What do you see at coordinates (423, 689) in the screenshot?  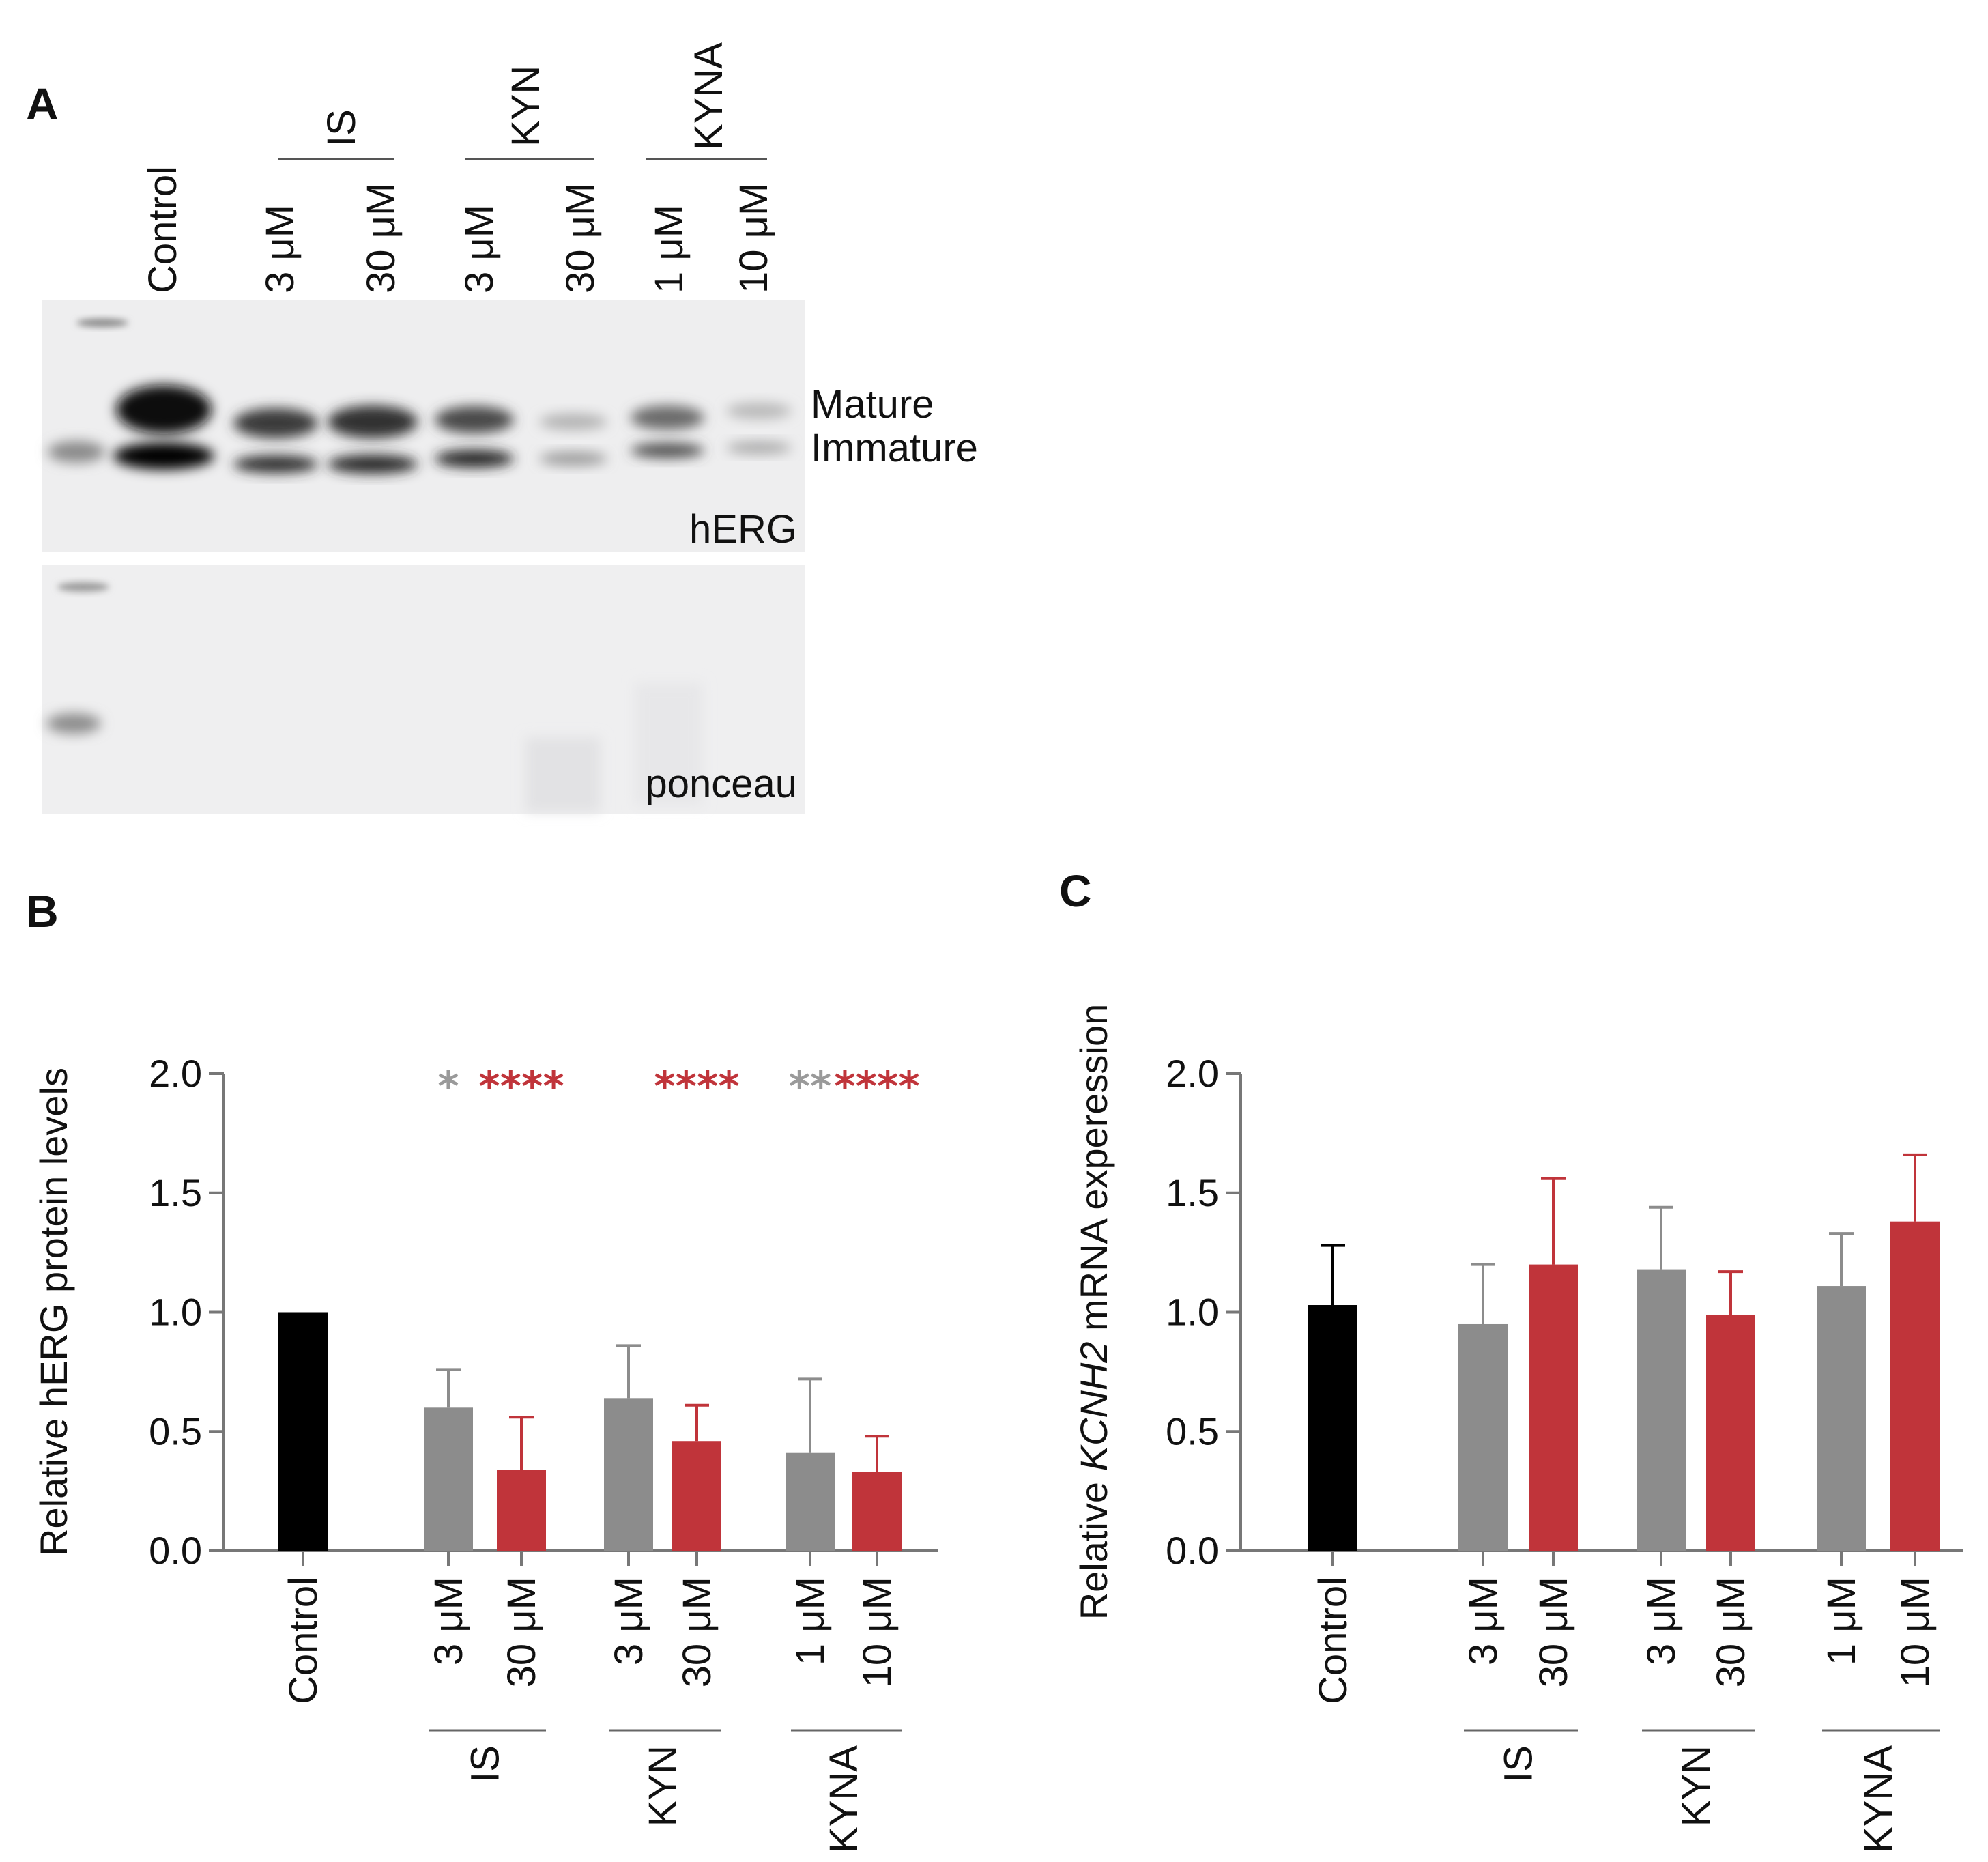 I see `ponceau-blot` at bounding box center [423, 689].